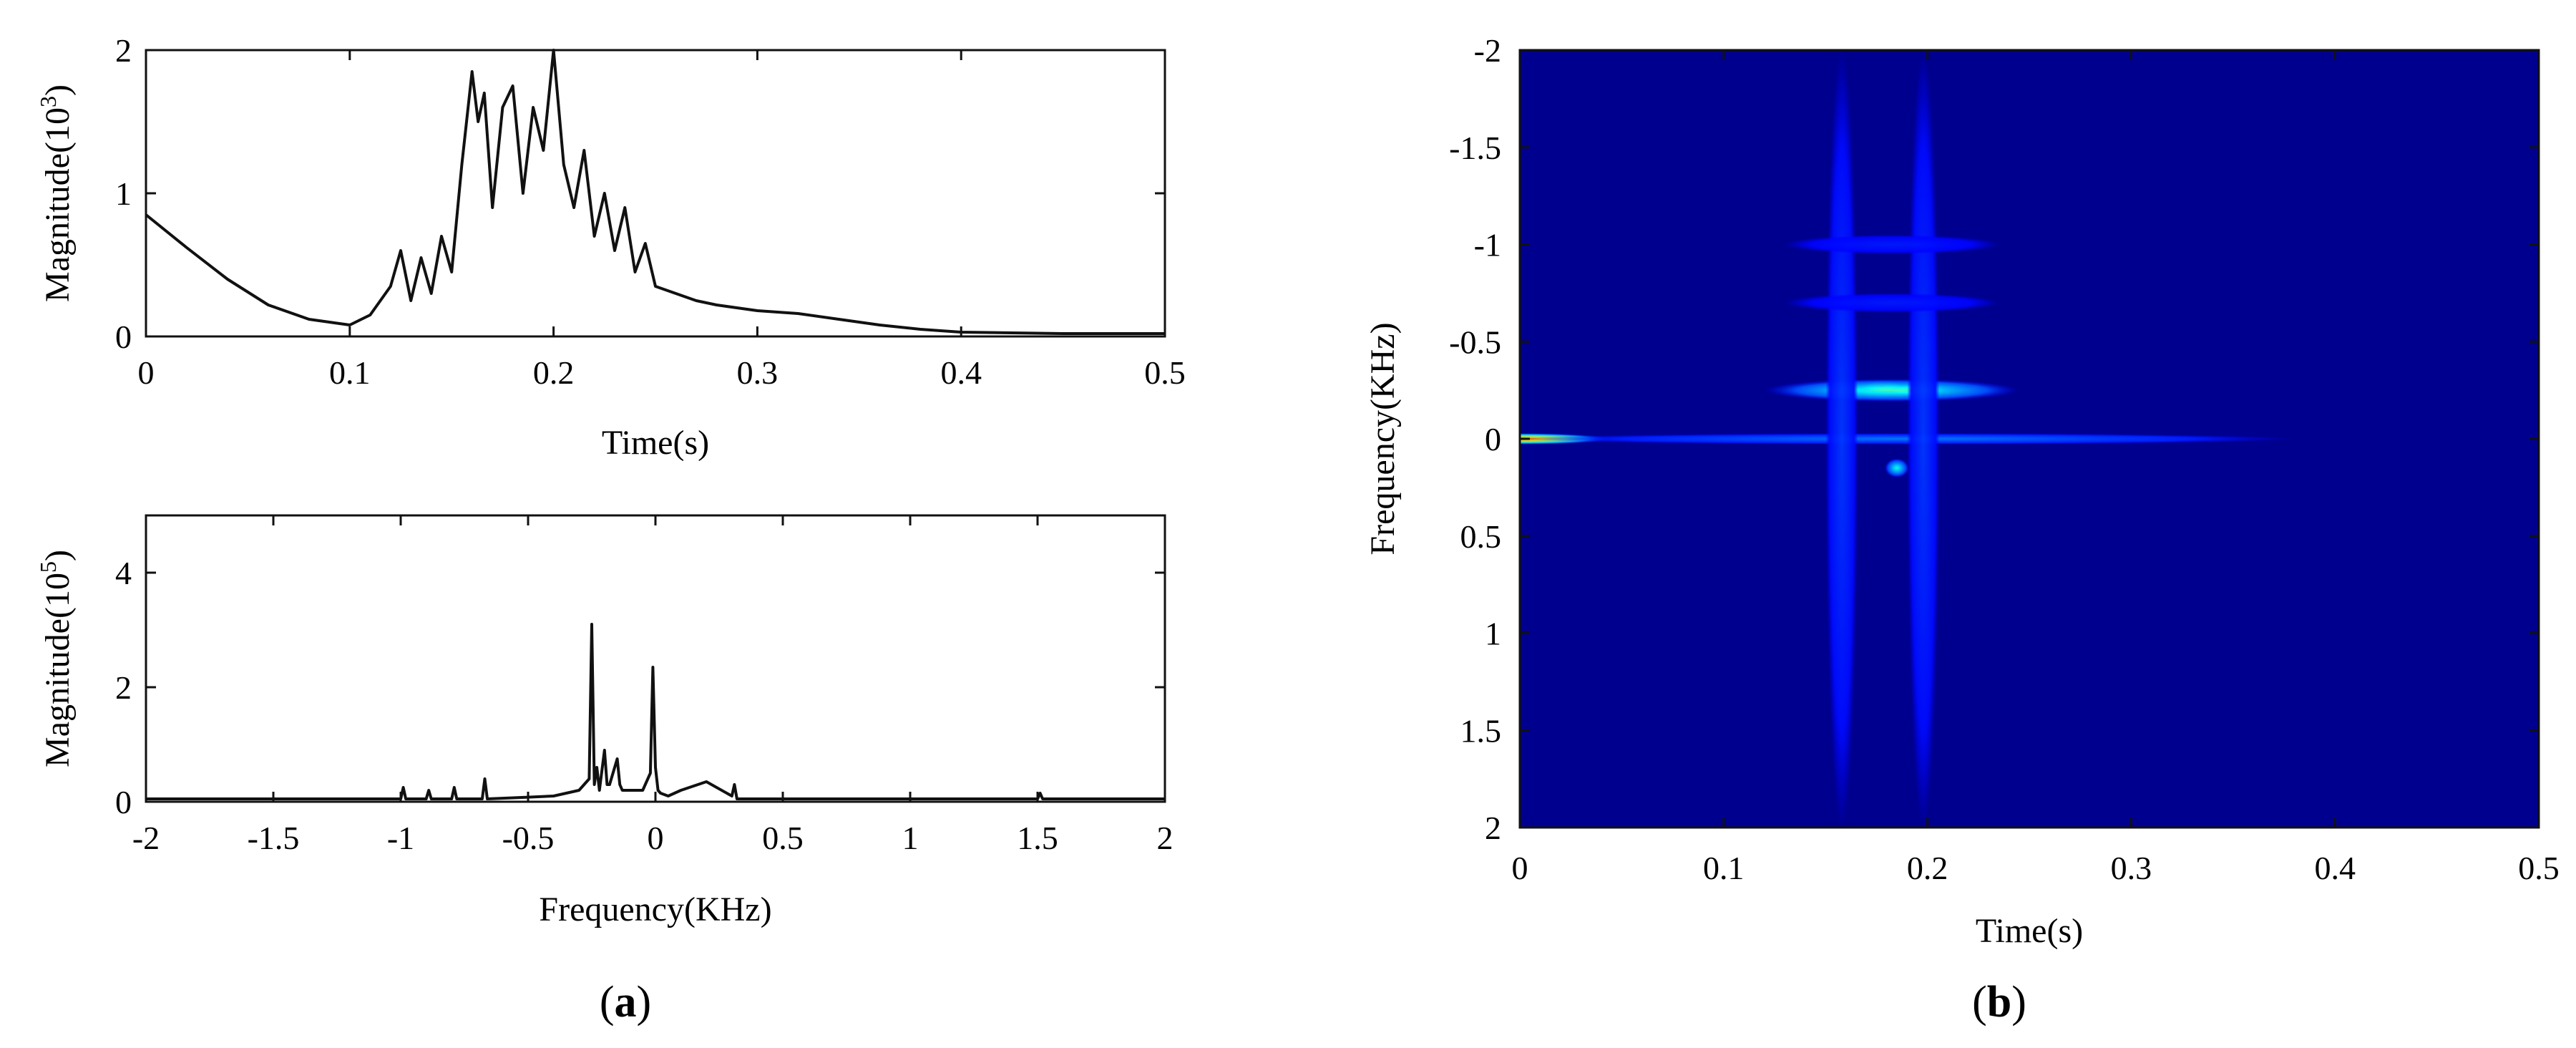 This screenshot has height=1048, width=2576. Describe the element at coordinates (961, 373) in the screenshot. I see `time-signal-x-tick-label: 0.4` at that location.